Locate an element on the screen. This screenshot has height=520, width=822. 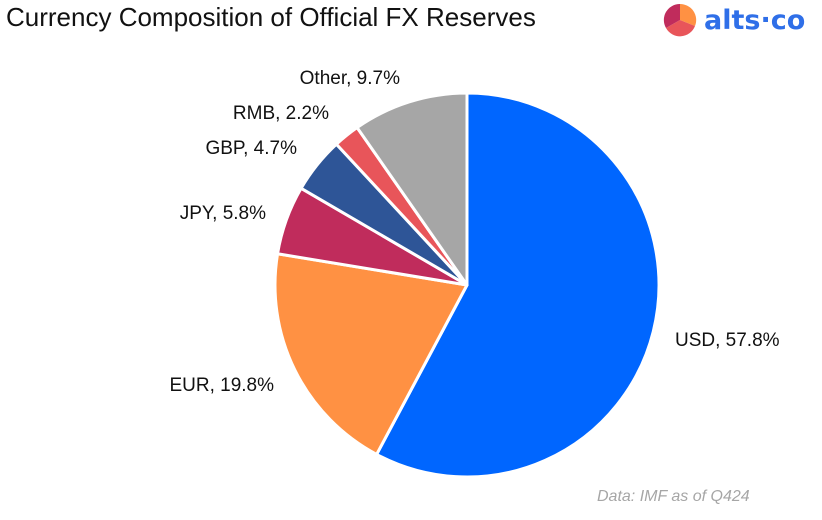
slice-label-usd: USD, 57.8% is located at coordinates (727, 340).